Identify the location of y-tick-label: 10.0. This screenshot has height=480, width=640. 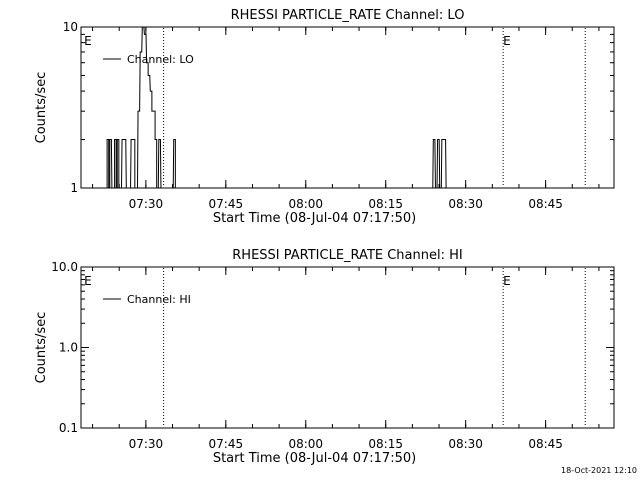
(64, 267).